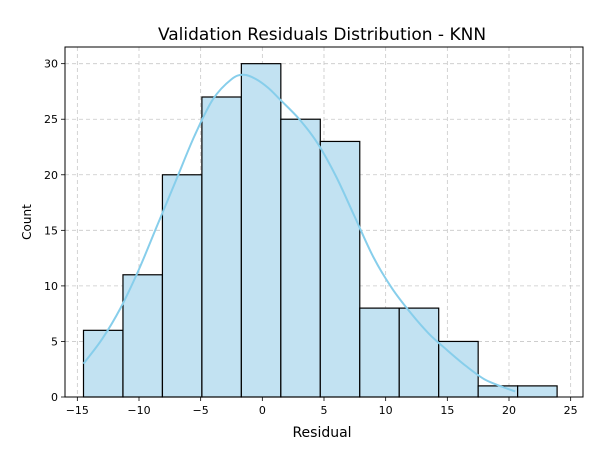 This screenshot has height=459, width=604. What do you see at coordinates (324, 410) in the screenshot?
I see `x-tick-label: 5` at bounding box center [324, 410].